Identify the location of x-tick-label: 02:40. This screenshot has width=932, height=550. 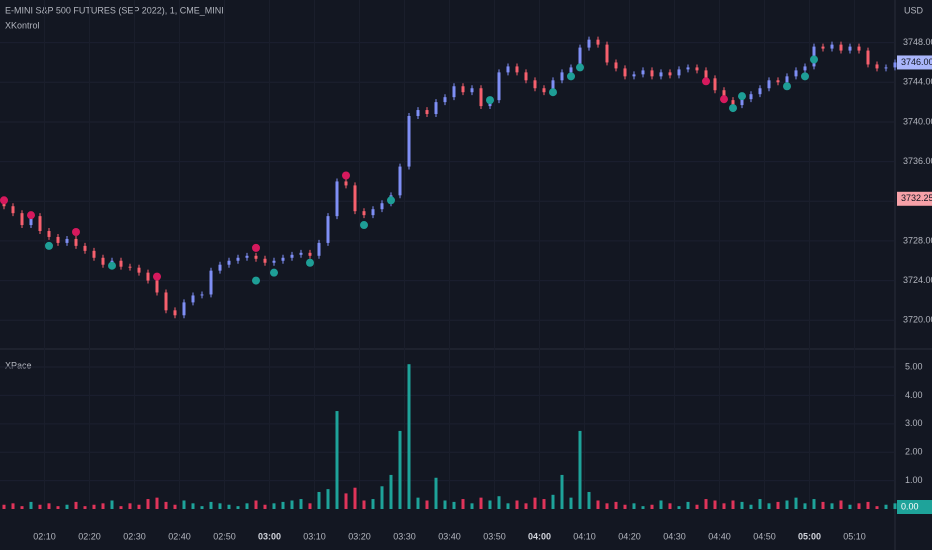
(179, 536).